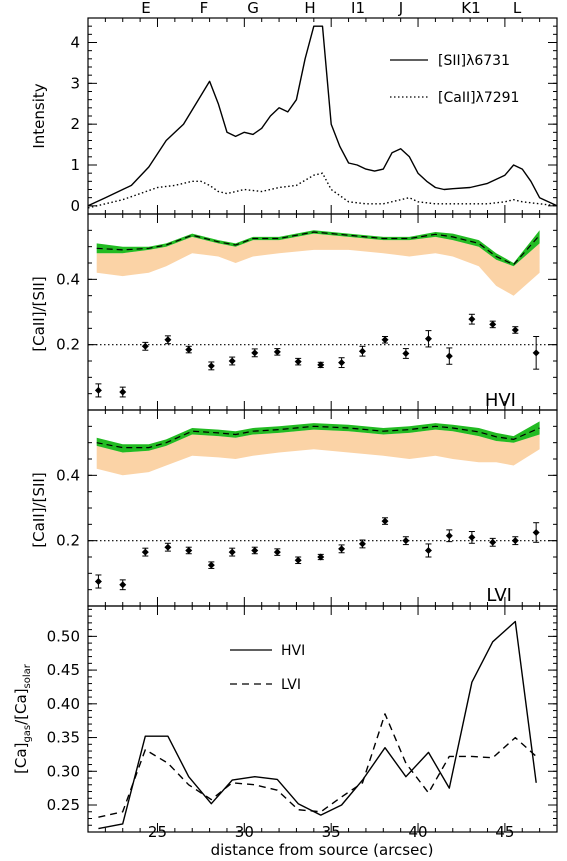 Image resolution: width=567 pixels, height=861 pixels. I want to click on legend-sii-label: [SII]λ6731, so click(474, 61).